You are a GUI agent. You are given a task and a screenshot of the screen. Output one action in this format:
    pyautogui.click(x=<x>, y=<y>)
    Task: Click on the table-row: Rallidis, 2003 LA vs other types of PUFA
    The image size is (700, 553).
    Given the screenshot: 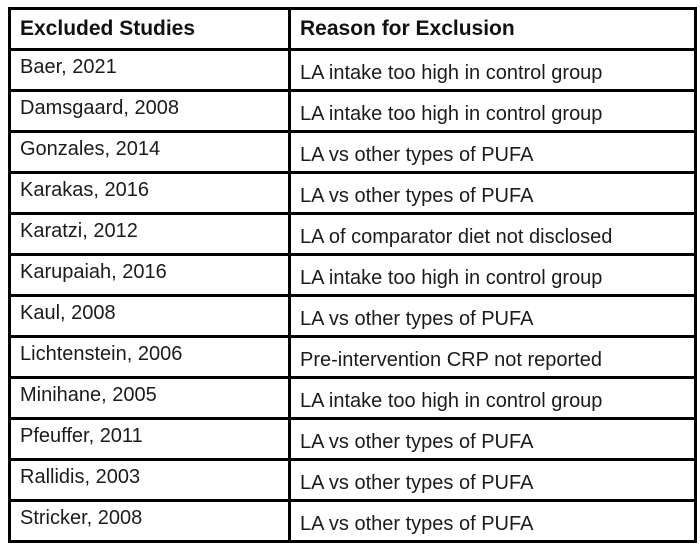 What is the action you would take?
    pyautogui.click(x=352, y=480)
    